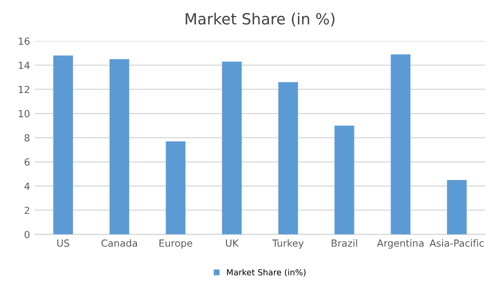  Describe the element at coordinates (288, 244) in the screenshot. I see `x-tick-label: Turkey` at that location.